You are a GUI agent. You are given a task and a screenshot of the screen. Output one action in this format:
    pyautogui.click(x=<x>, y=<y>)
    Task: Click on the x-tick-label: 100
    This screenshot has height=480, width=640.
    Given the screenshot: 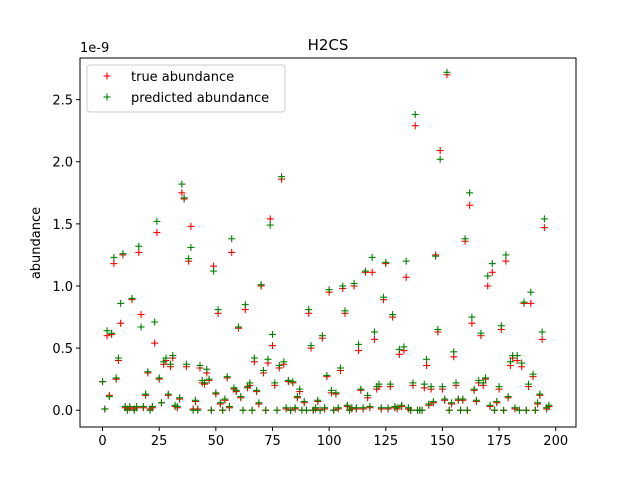 What is the action you would take?
    pyautogui.click(x=329, y=441)
    